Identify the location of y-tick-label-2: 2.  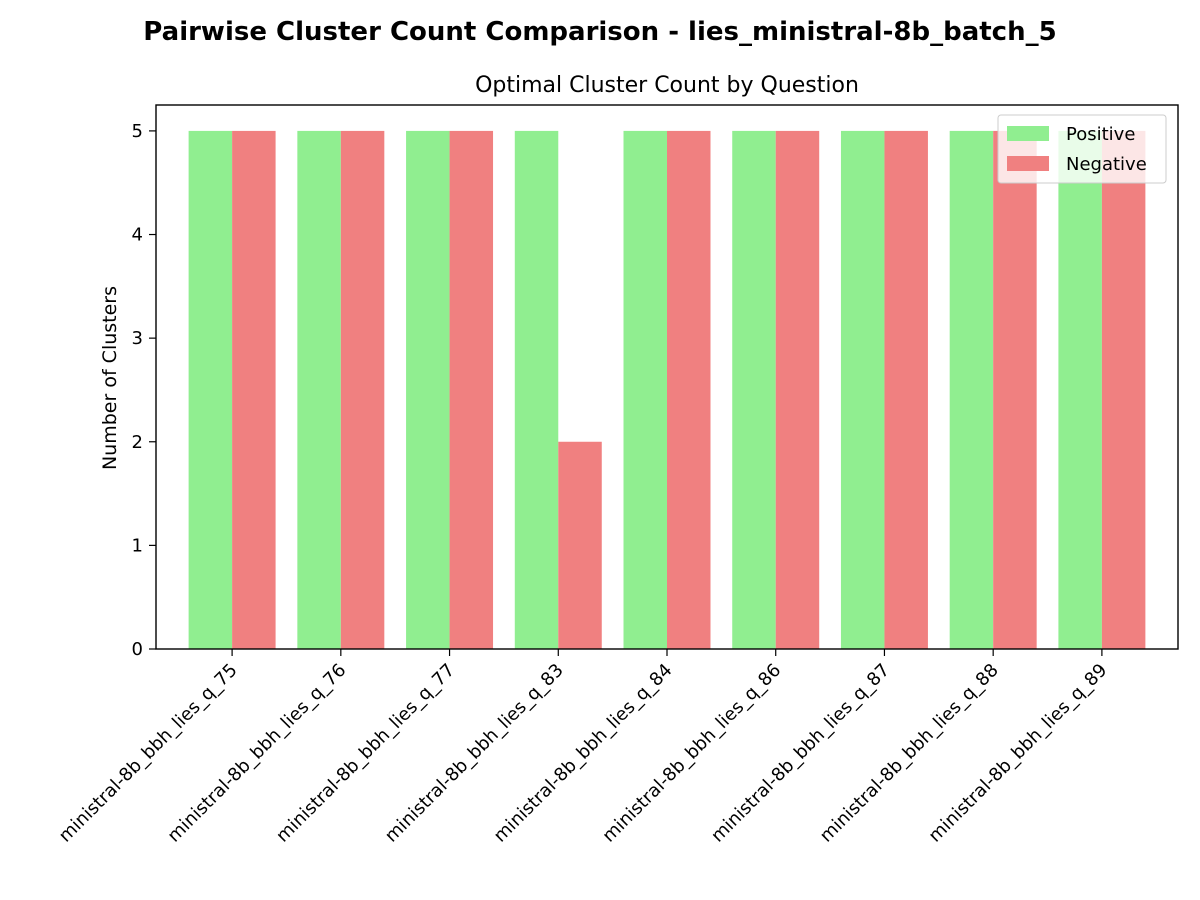
(137, 442).